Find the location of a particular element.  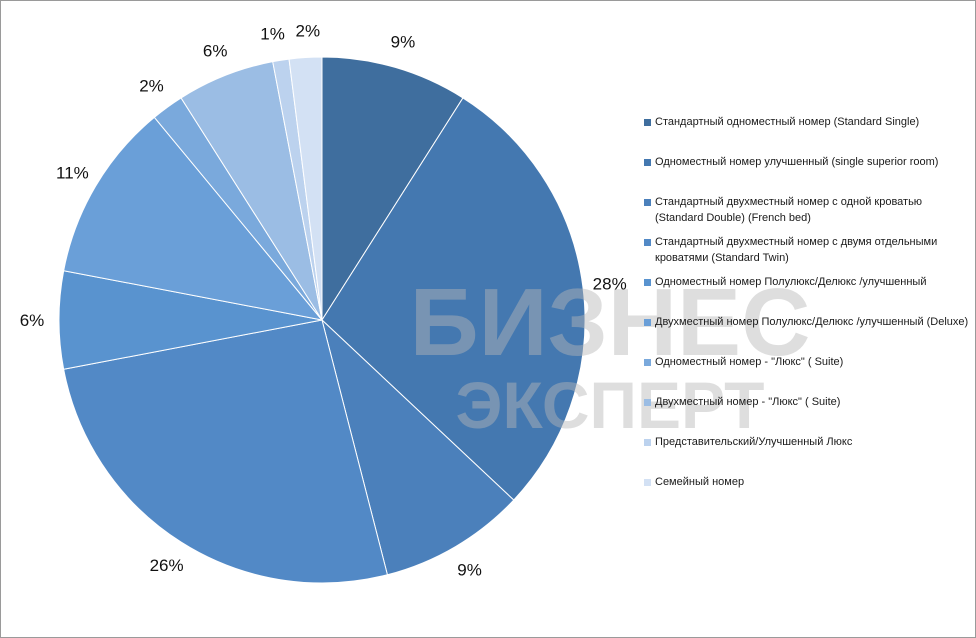

watermark-line2: ЭКСПЕРТ is located at coordinates (610, 405).